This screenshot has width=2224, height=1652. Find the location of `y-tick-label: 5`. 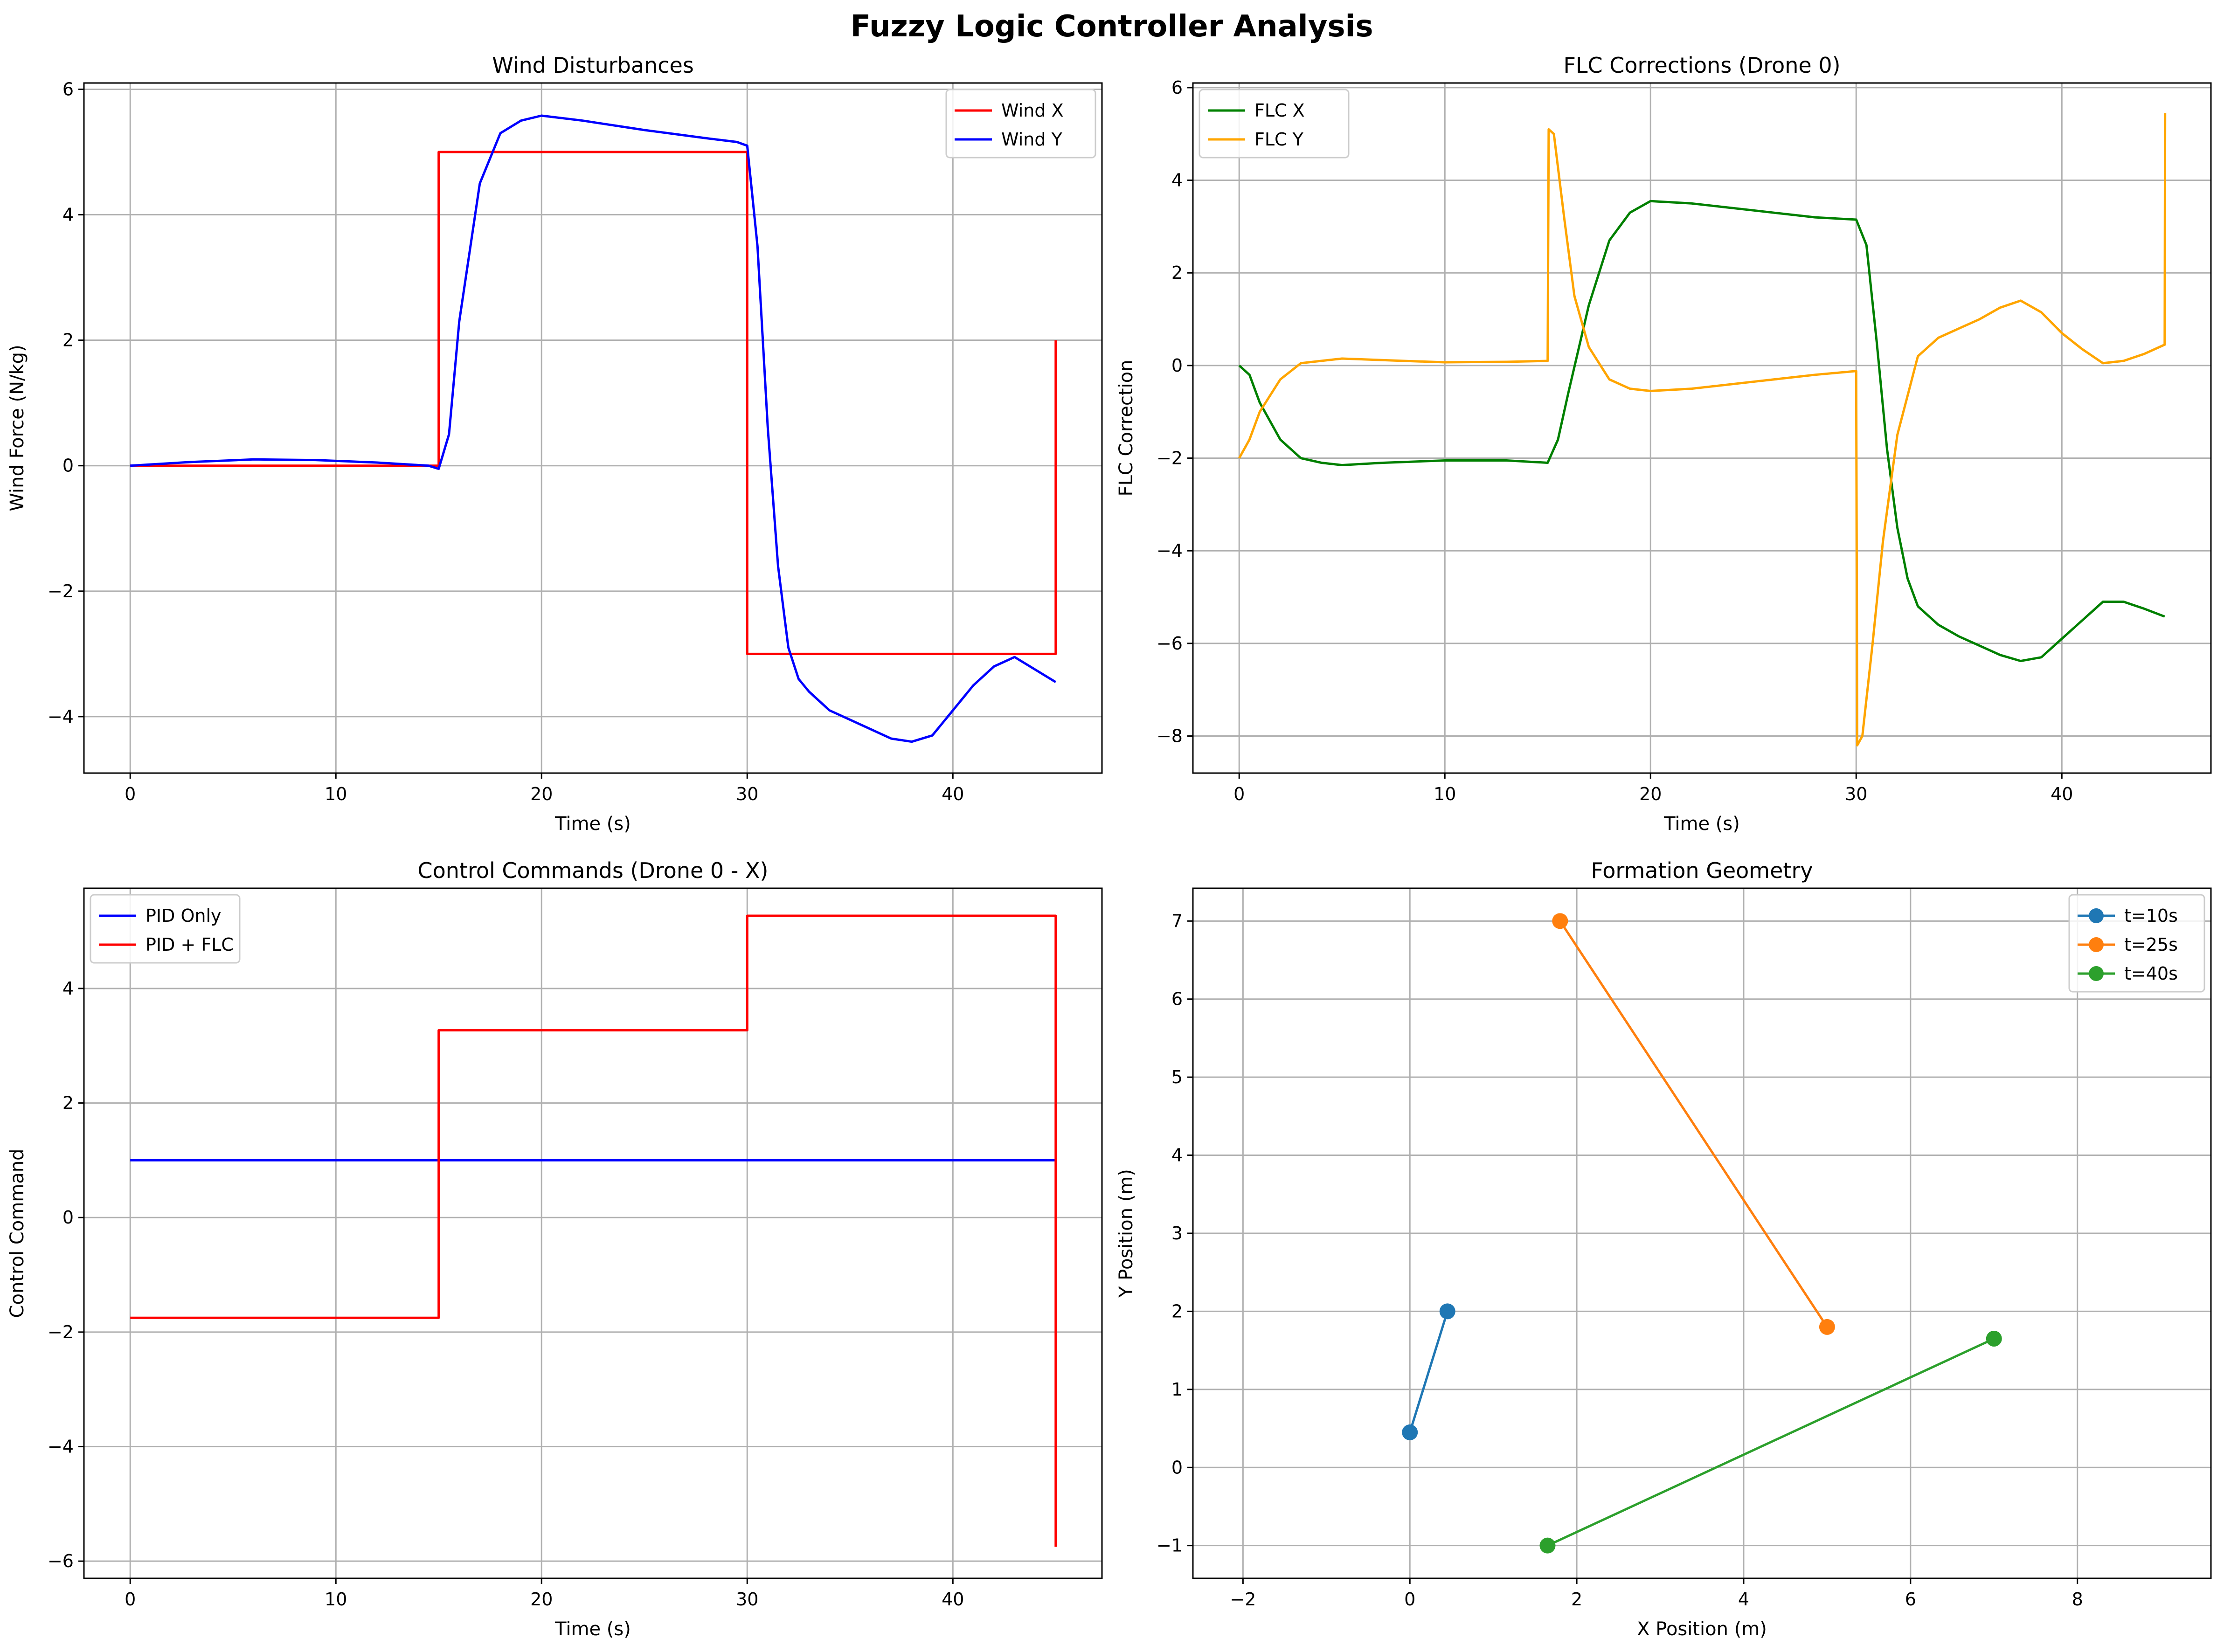

y-tick-label: 5 is located at coordinates (1177, 1077).